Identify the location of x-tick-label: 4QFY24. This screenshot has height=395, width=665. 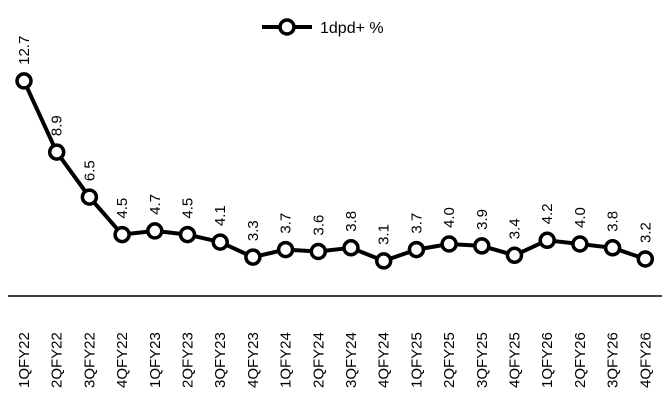
(384, 360).